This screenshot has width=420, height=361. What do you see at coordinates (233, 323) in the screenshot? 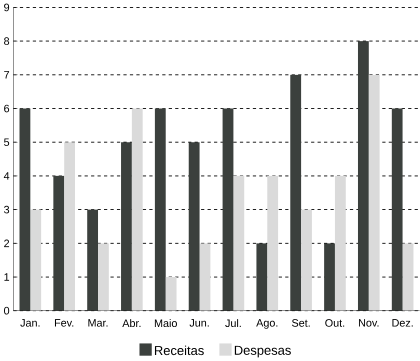
I see `x-tick-label: Jul.` at bounding box center [233, 323].